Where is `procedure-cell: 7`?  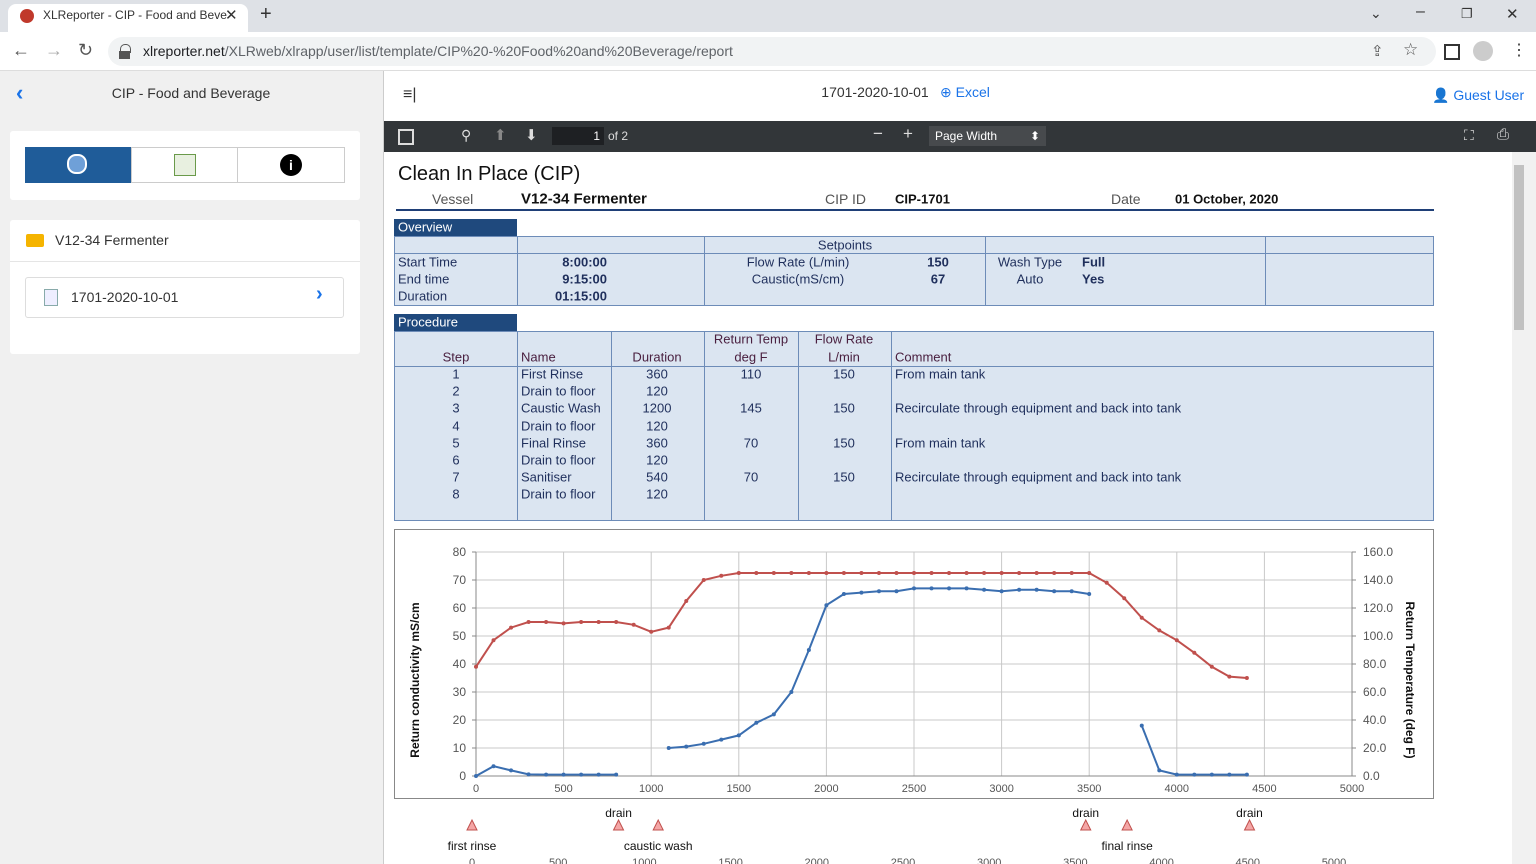 procedure-cell: 7 is located at coordinates (455, 477).